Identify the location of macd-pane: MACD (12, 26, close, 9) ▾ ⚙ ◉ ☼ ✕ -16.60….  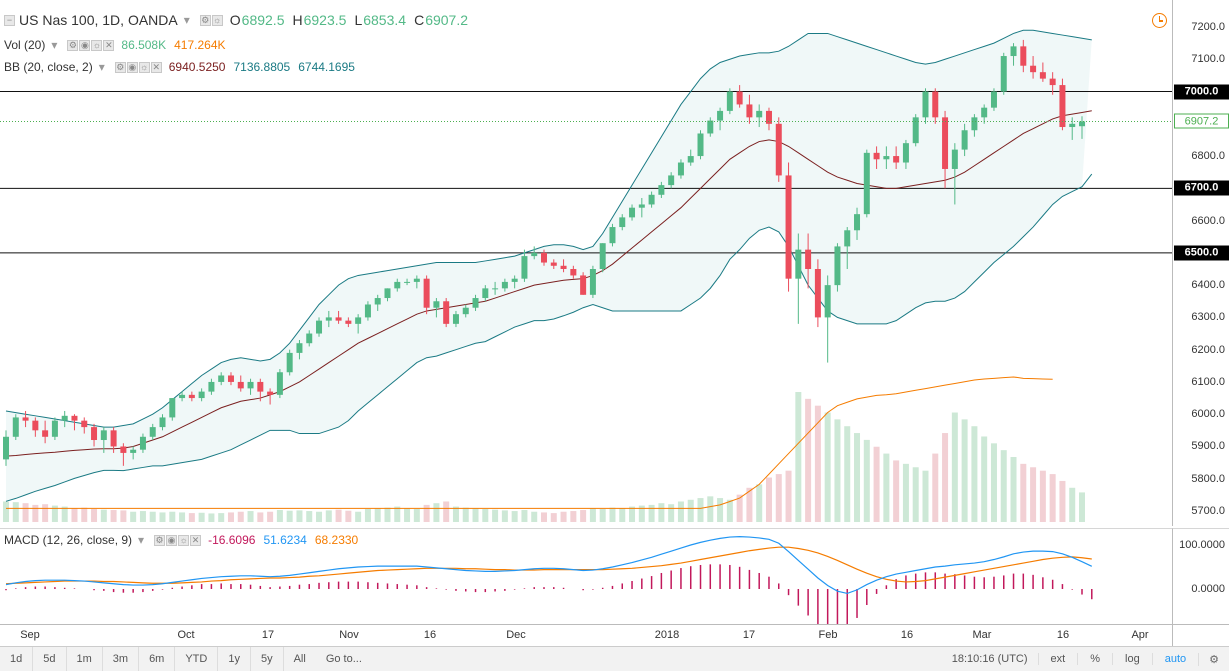
(586, 576).